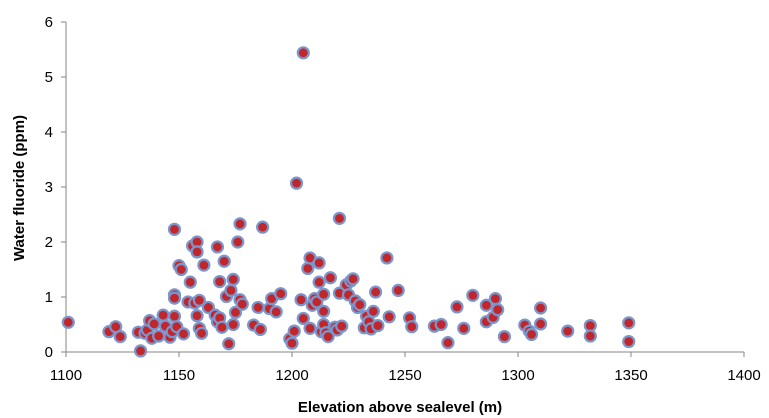  I want to click on y-tick-label: 0, so click(49, 352).